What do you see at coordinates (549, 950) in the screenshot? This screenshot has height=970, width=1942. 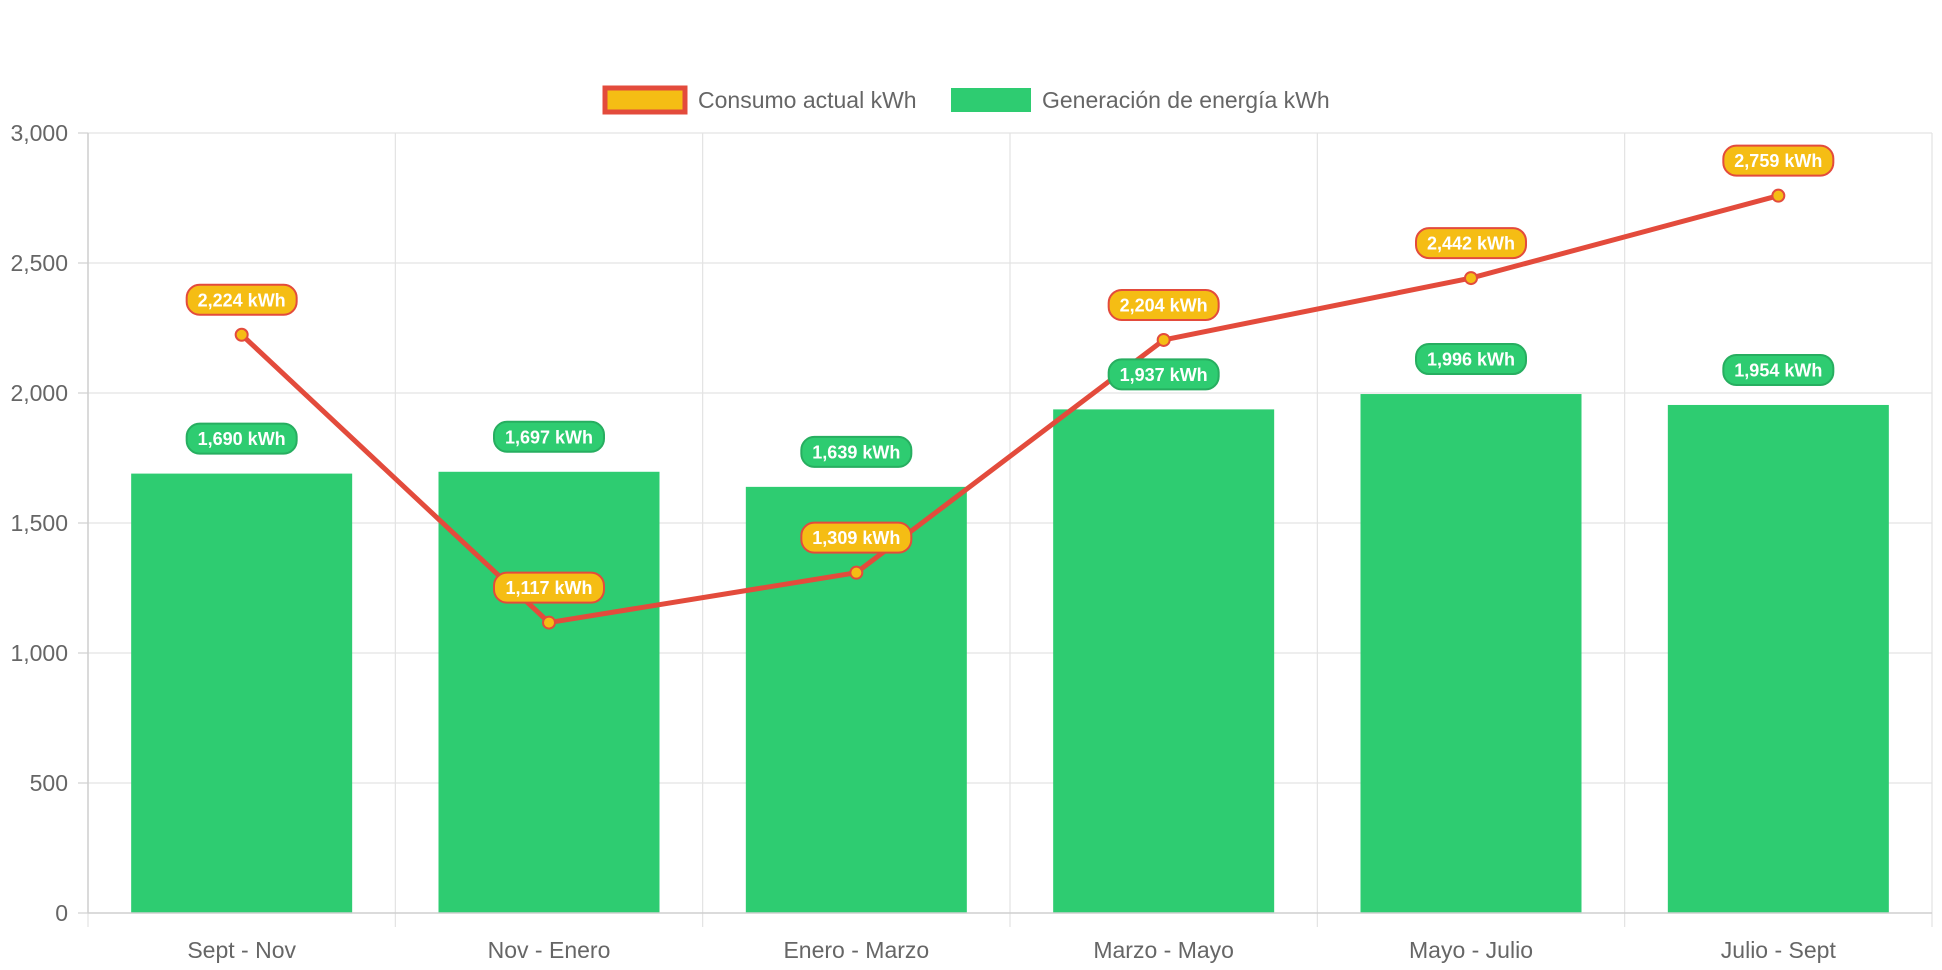 I see `x-tick-label: Nov - Enero` at bounding box center [549, 950].